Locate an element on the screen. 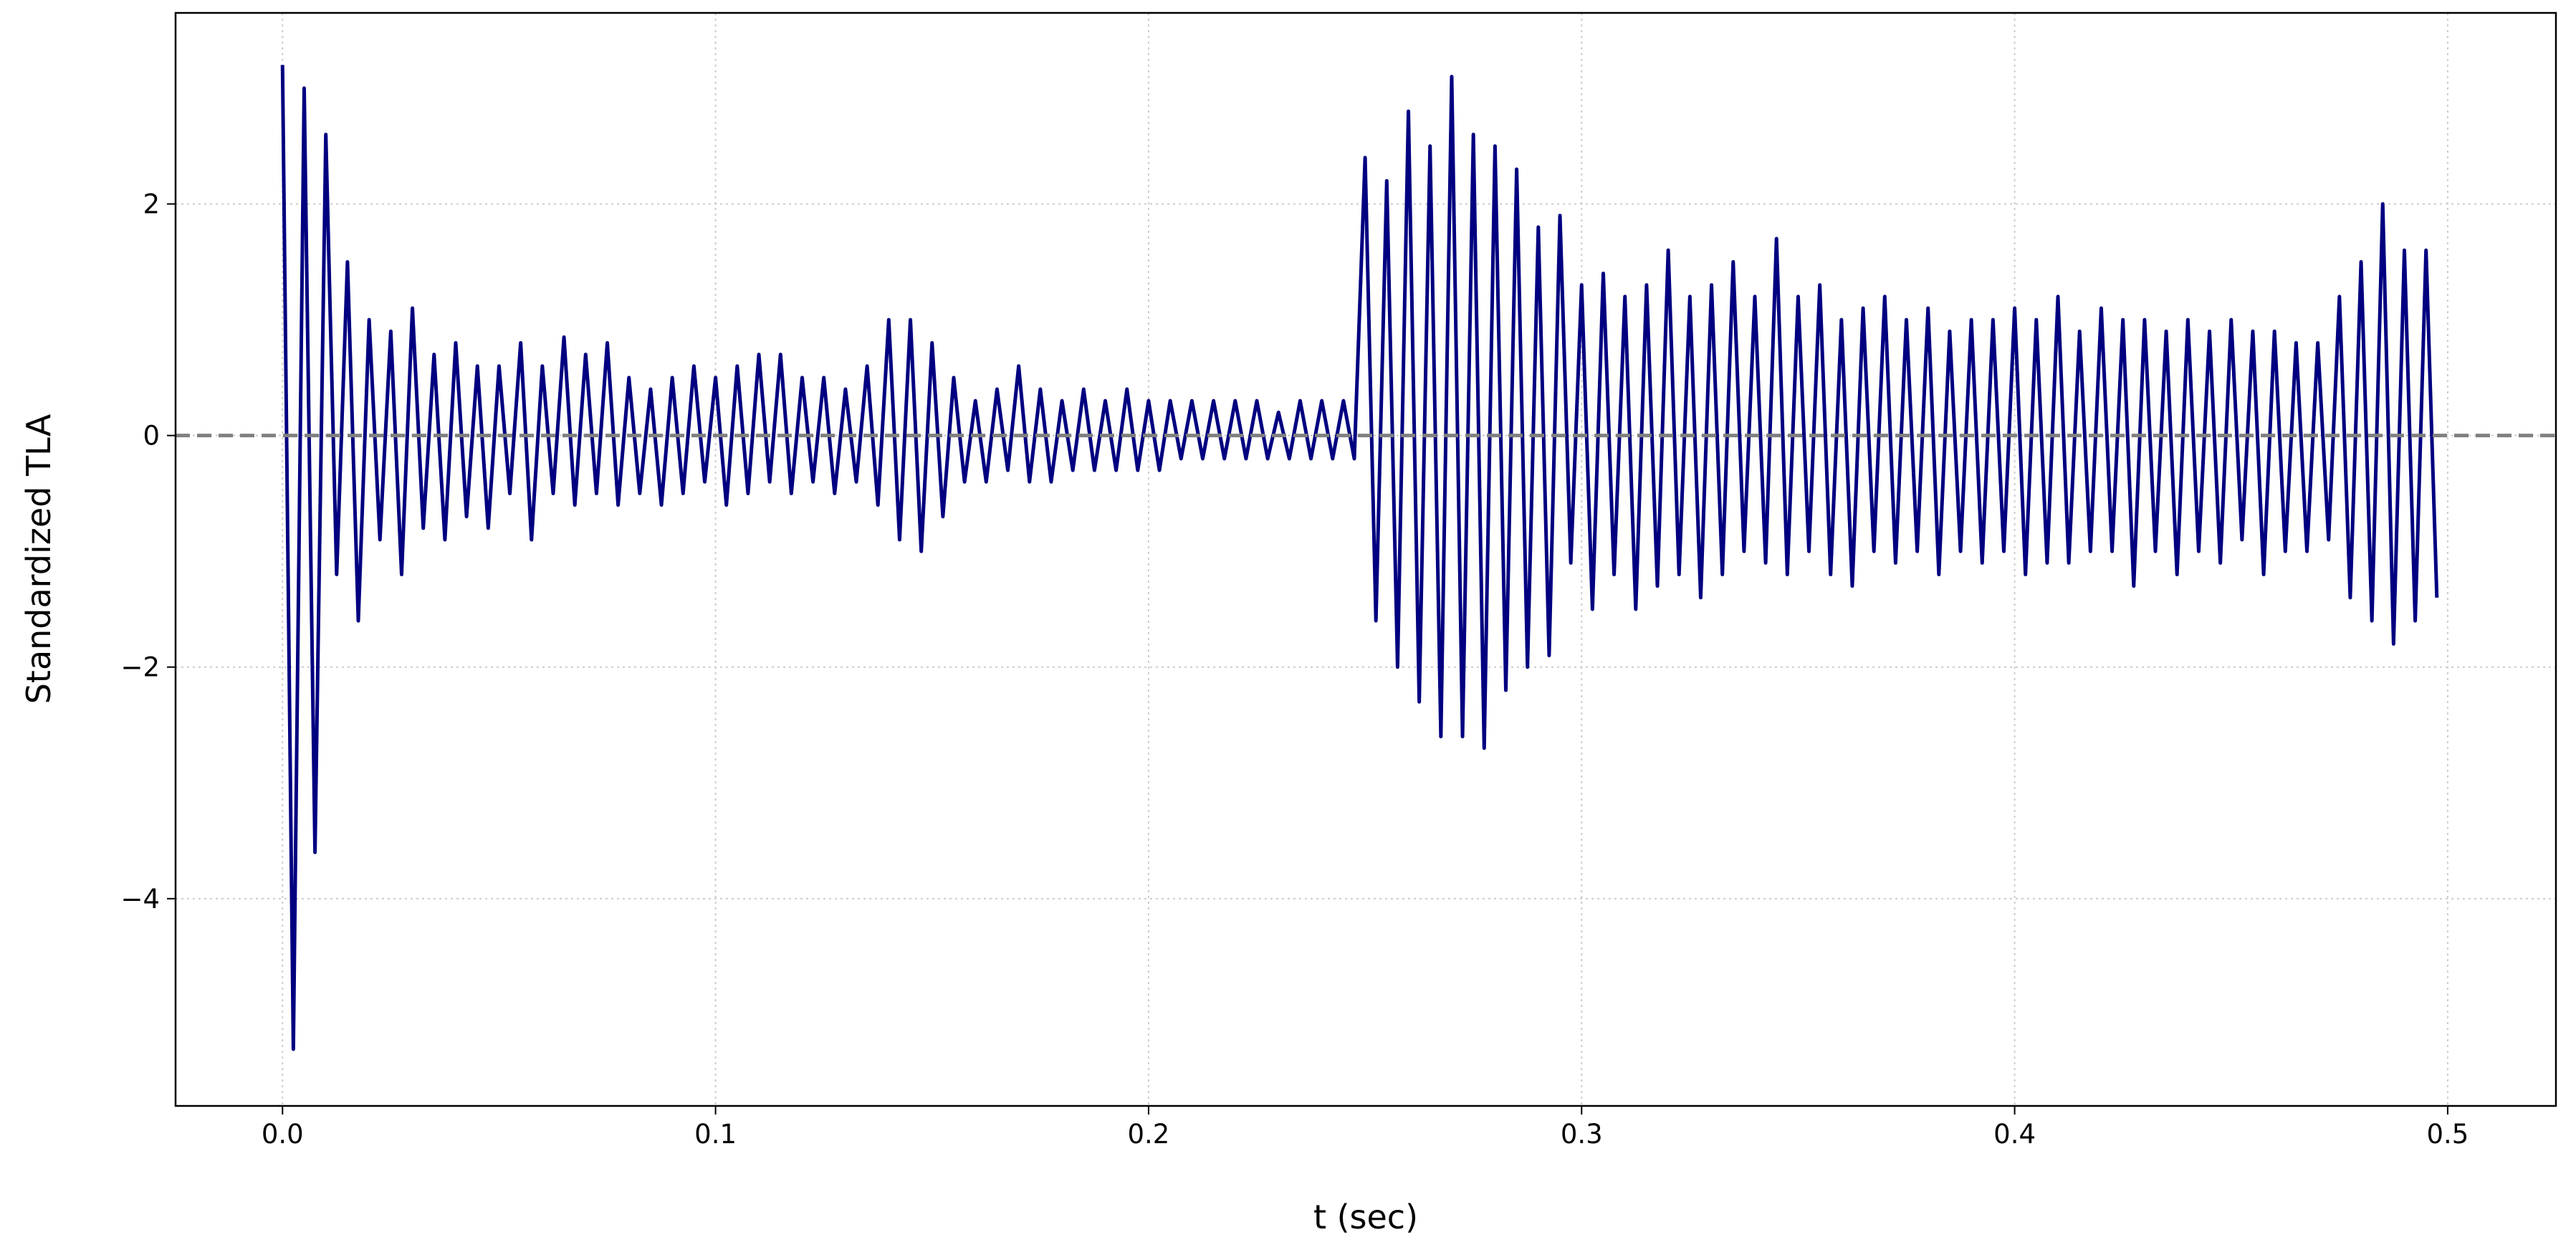 The height and width of the screenshot is (1255, 2576). x-tick-label: 0.1 is located at coordinates (715, 1134).